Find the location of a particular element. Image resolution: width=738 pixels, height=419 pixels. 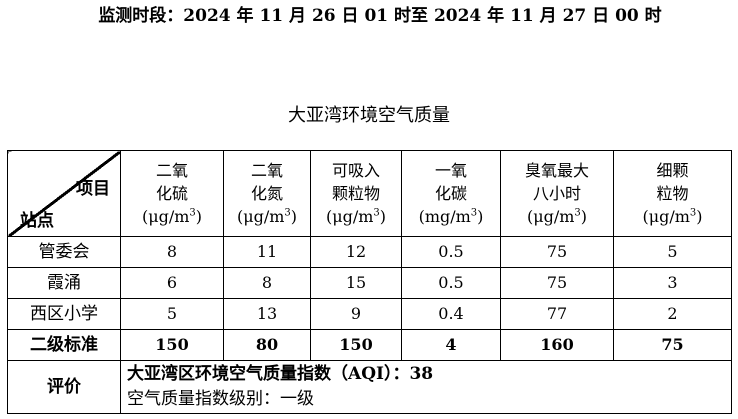

standard-value: 4 is located at coordinates (451, 345).